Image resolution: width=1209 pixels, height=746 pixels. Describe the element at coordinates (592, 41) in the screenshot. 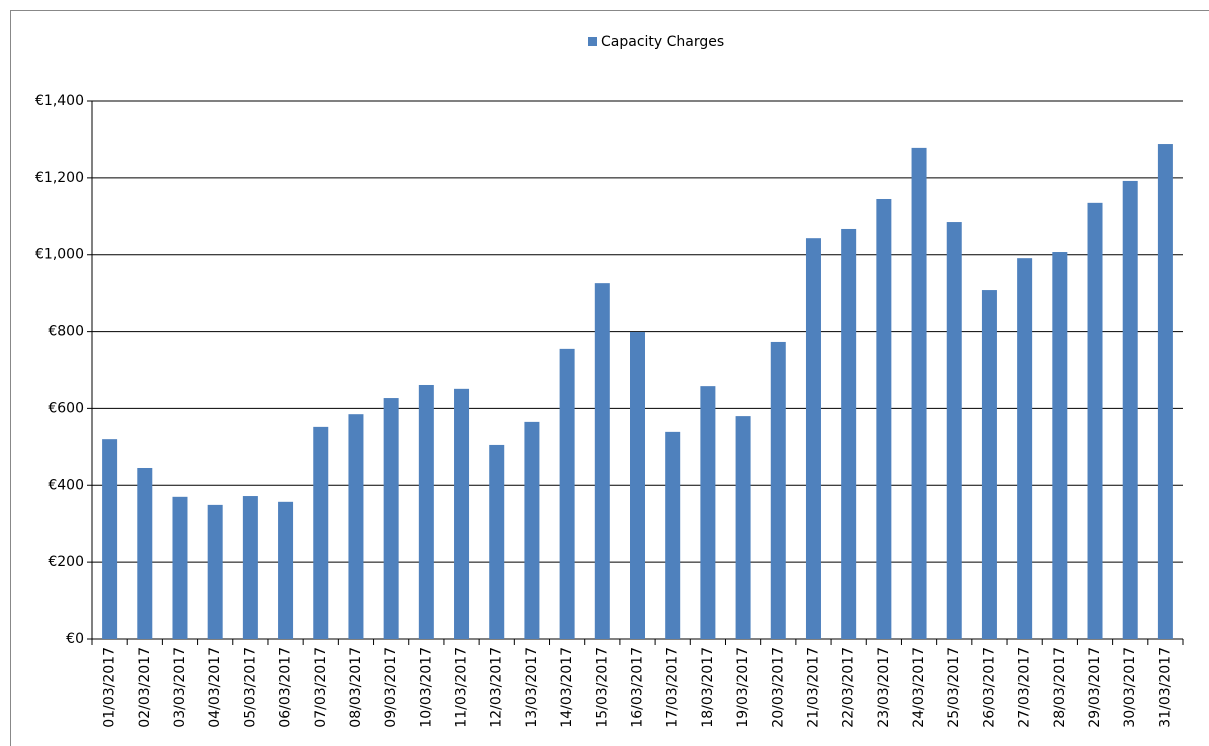

I see `legend-swatch` at that location.